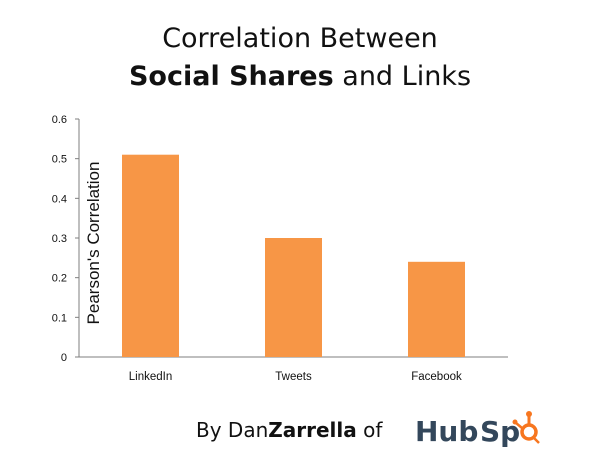 Image resolution: width=600 pixels, height=476 pixels. What do you see at coordinates (59, 199) in the screenshot?
I see `y-tick-label: 0.4` at bounding box center [59, 199].